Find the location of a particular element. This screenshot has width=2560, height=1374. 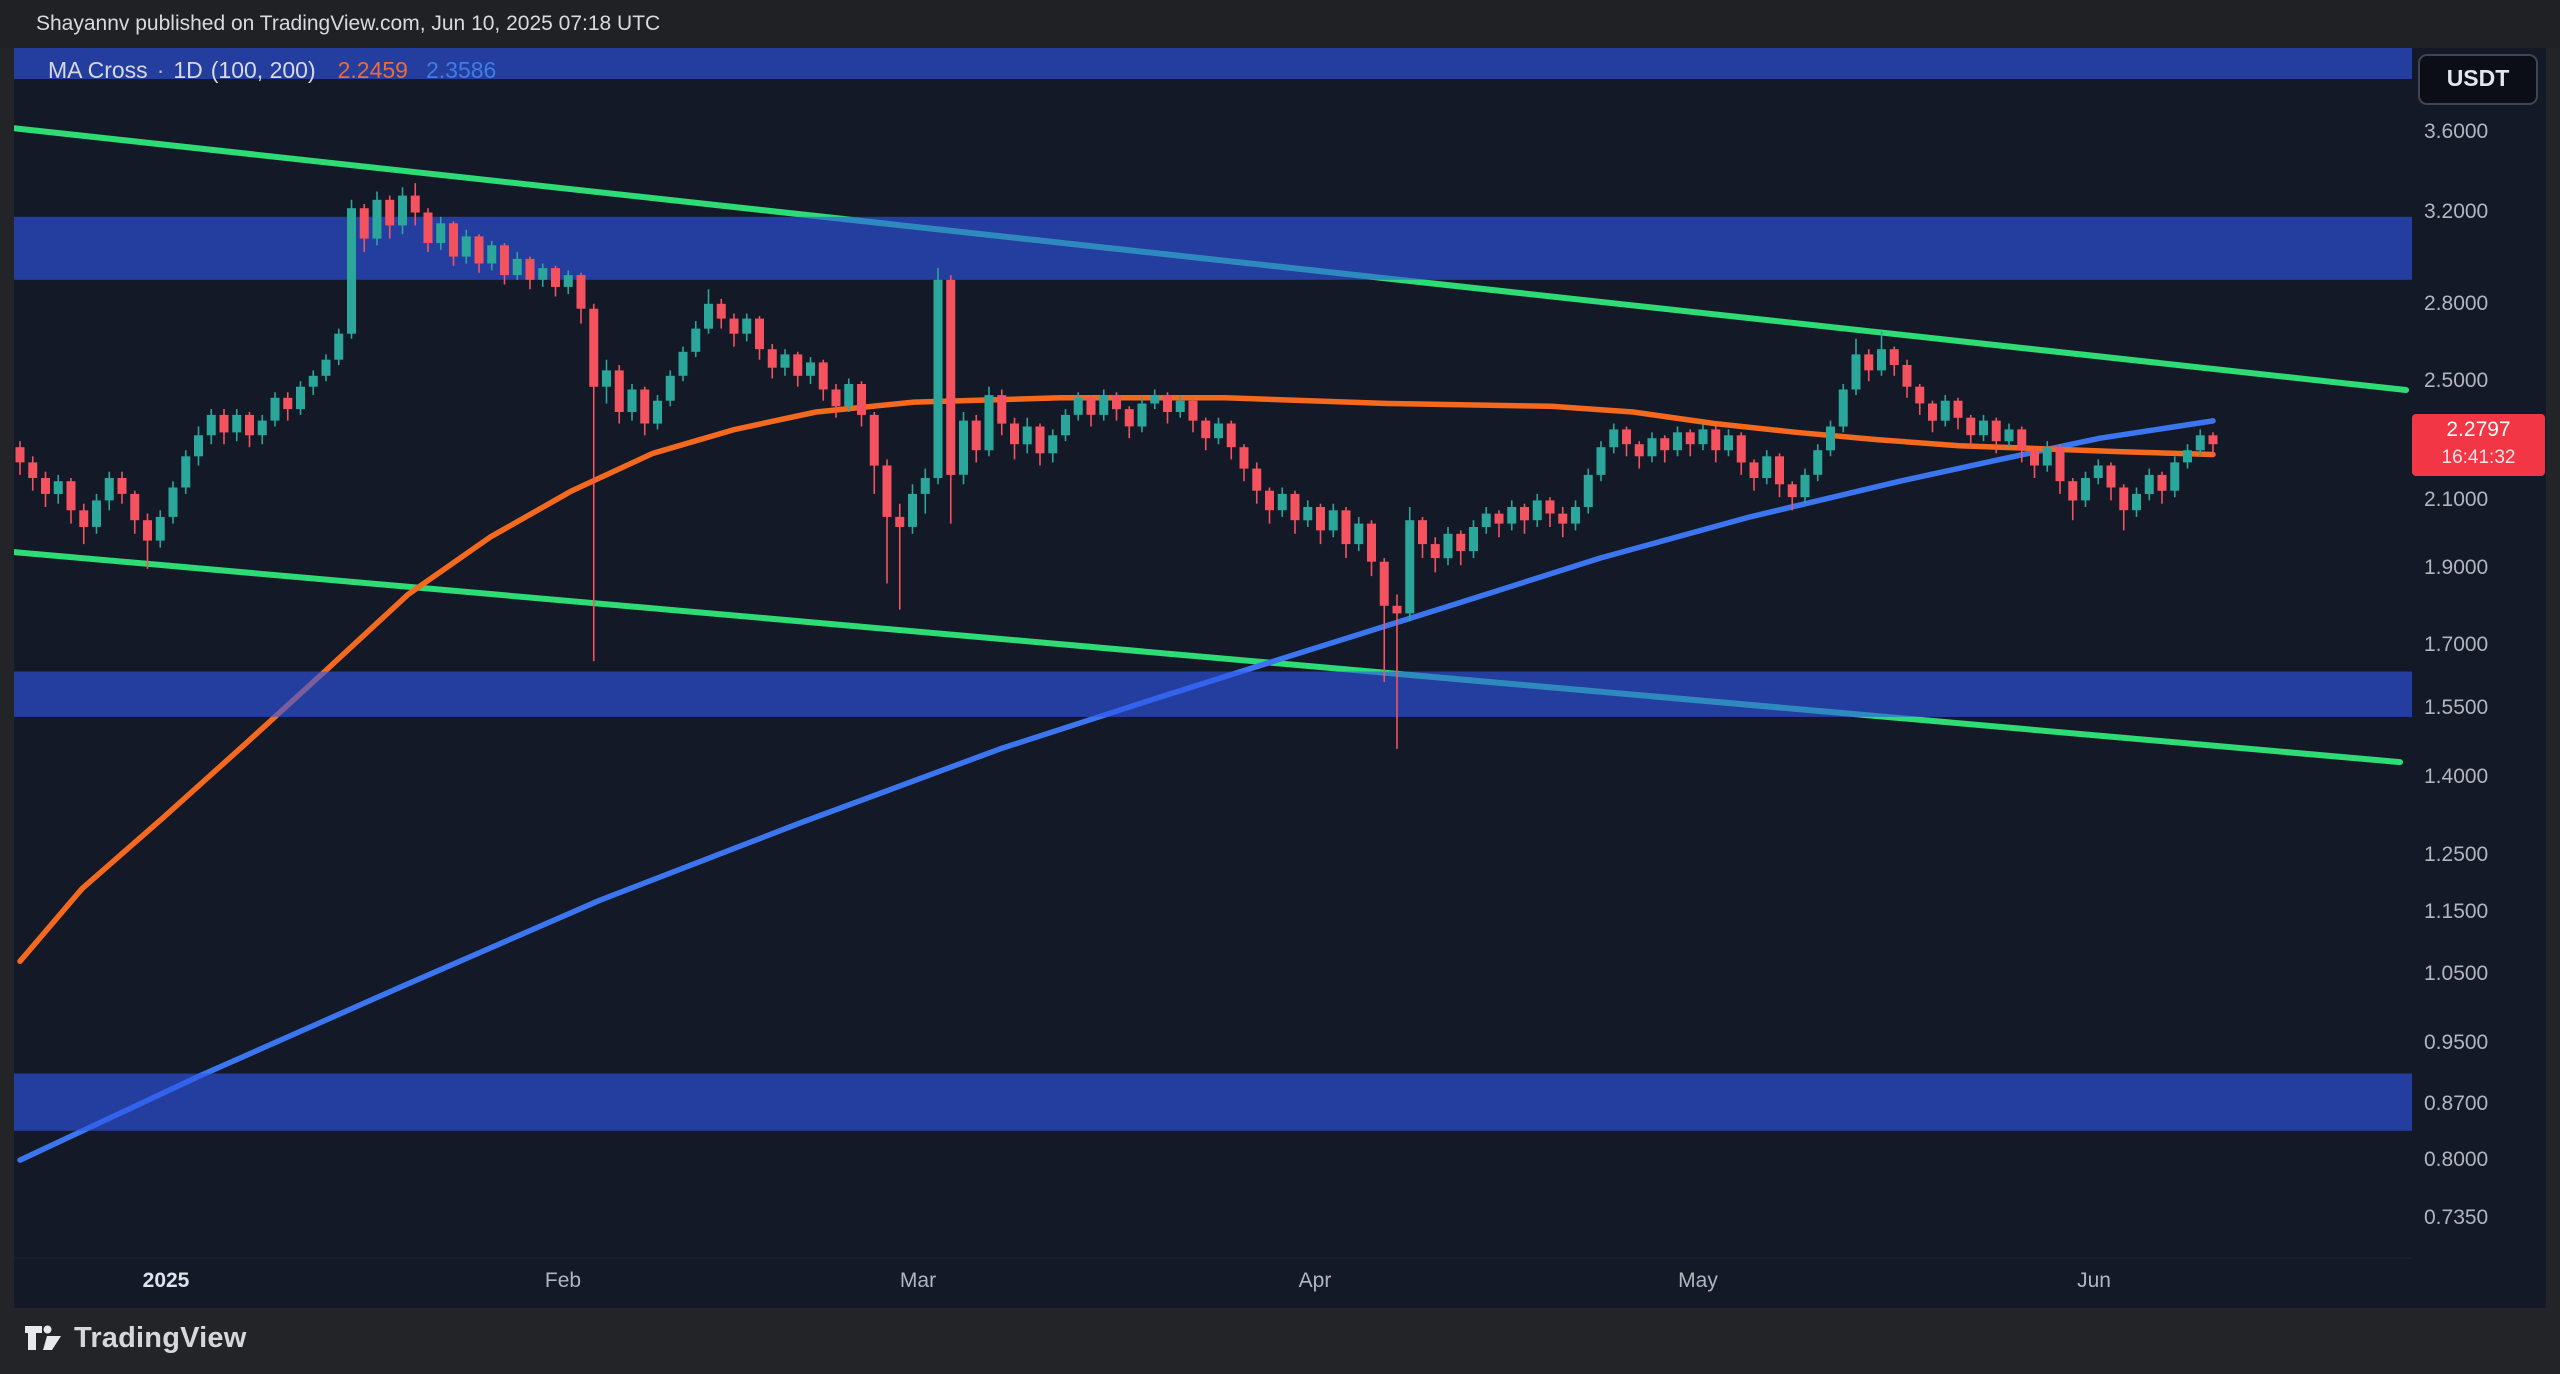

last-price-value: 2.2797 is located at coordinates (2478, 429).